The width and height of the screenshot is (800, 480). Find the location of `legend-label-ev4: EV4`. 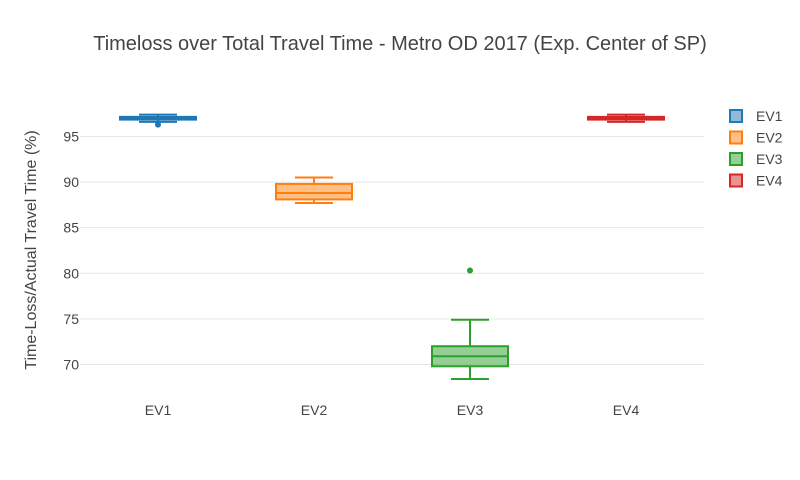

legend-label-ev4: EV4 is located at coordinates (769, 181).